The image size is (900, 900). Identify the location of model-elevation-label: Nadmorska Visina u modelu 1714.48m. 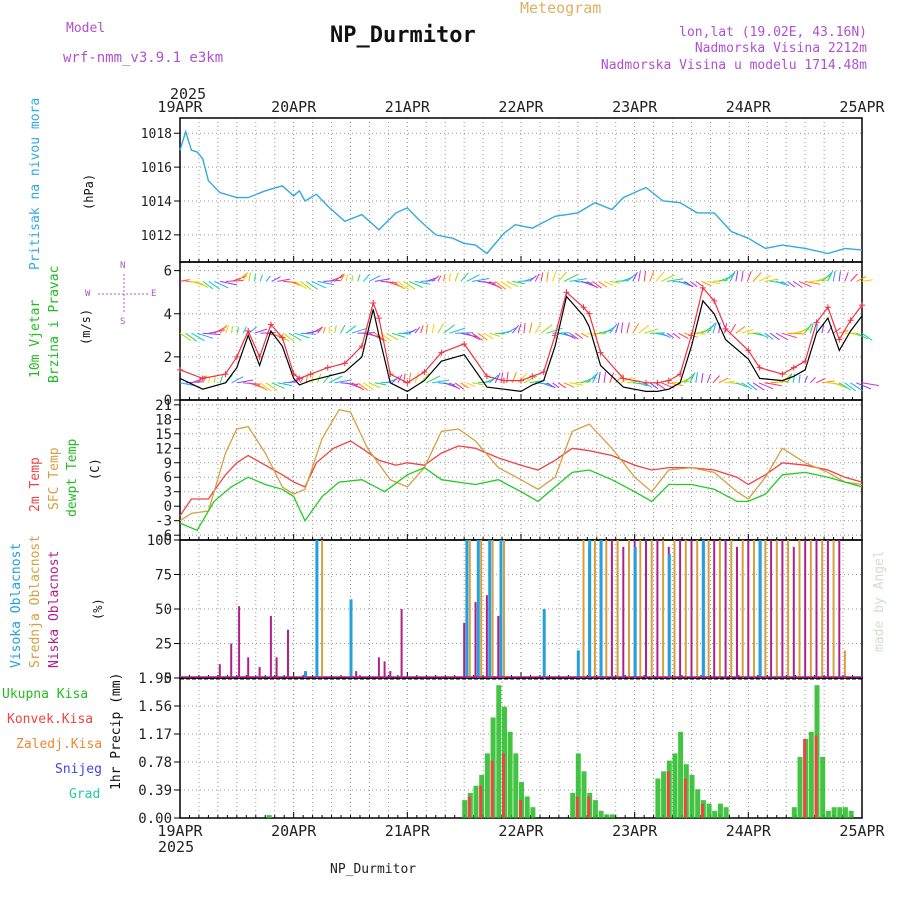
(733, 65).